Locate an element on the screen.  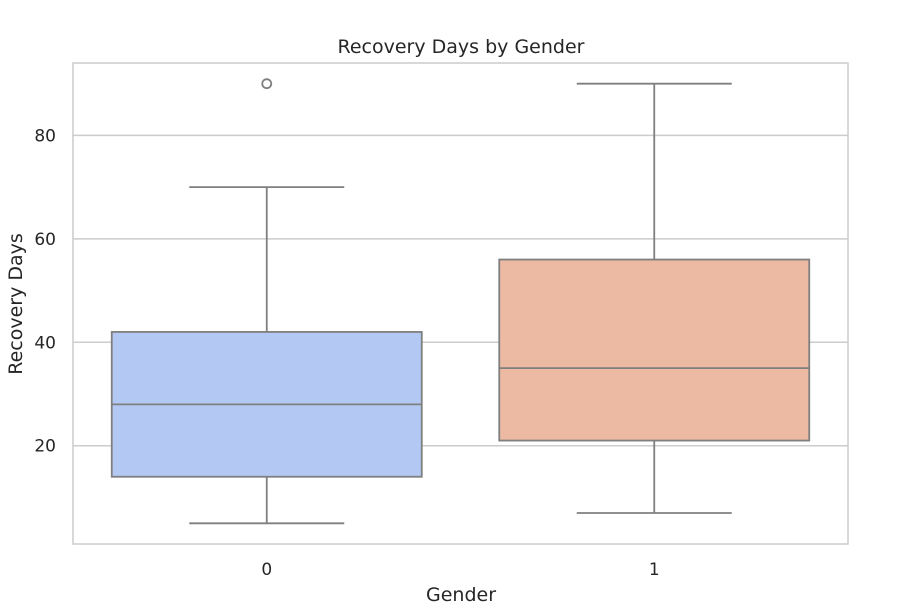
y-axis: 20 40 60 80 is located at coordinates (45, 291).